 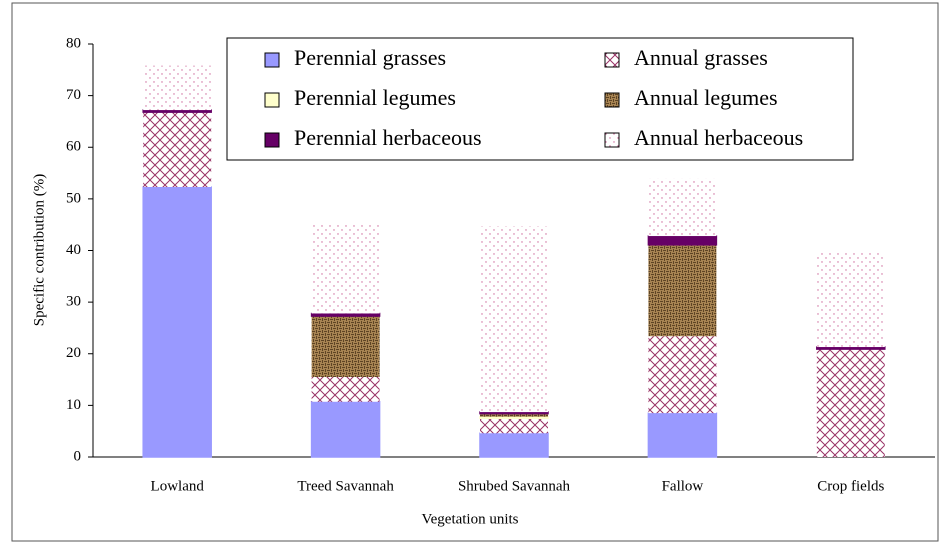 I want to click on legend-label: Perennial herbaceous, so click(x=388, y=137).